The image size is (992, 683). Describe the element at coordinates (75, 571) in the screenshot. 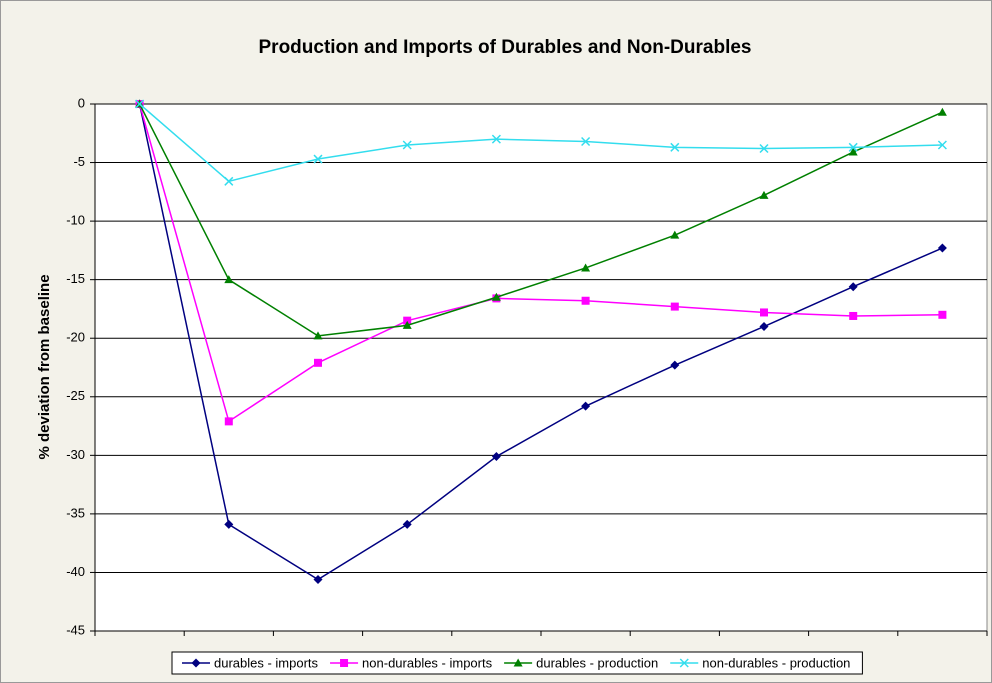

I see `y-tick-label: -40` at that location.